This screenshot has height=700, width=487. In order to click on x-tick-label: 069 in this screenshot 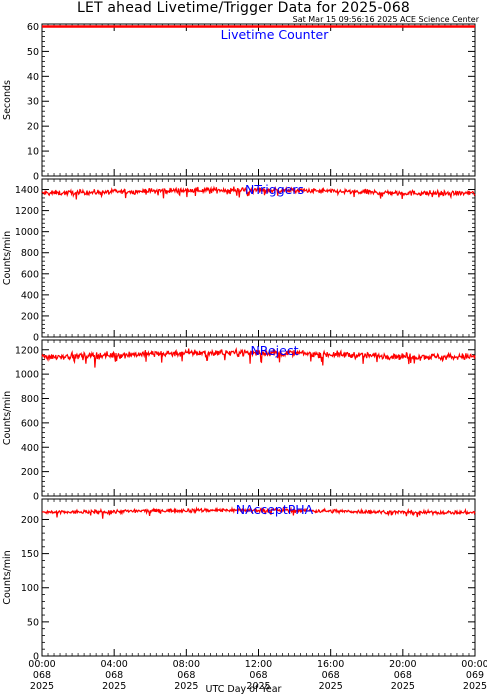, I will do `click(475, 675)`.